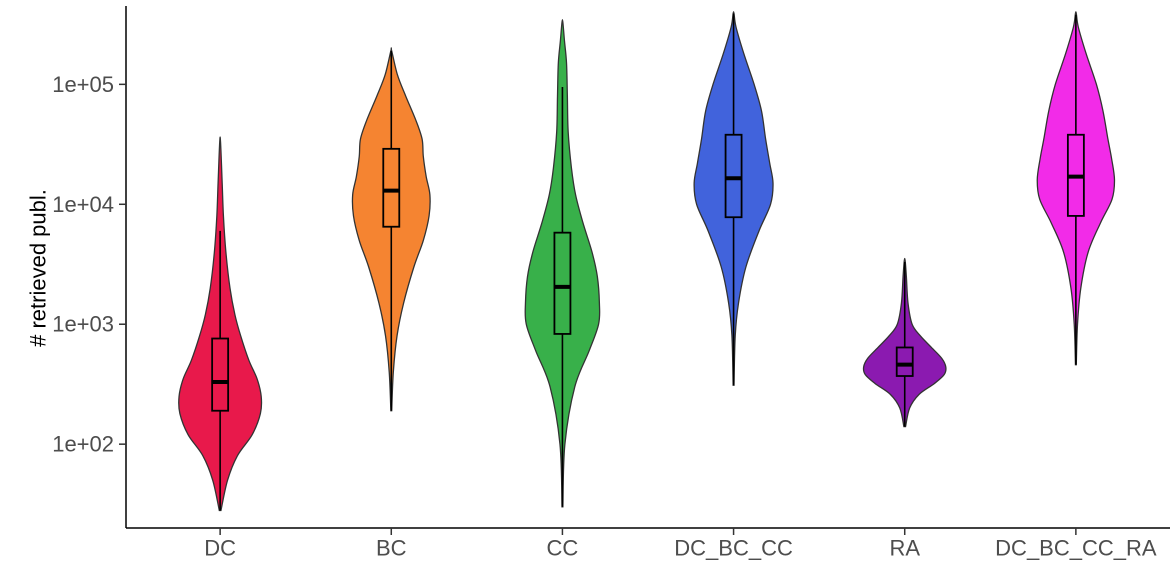 The width and height of the screenshot is (1175, 563). I want to click on violin-bc, so click(391, 229).